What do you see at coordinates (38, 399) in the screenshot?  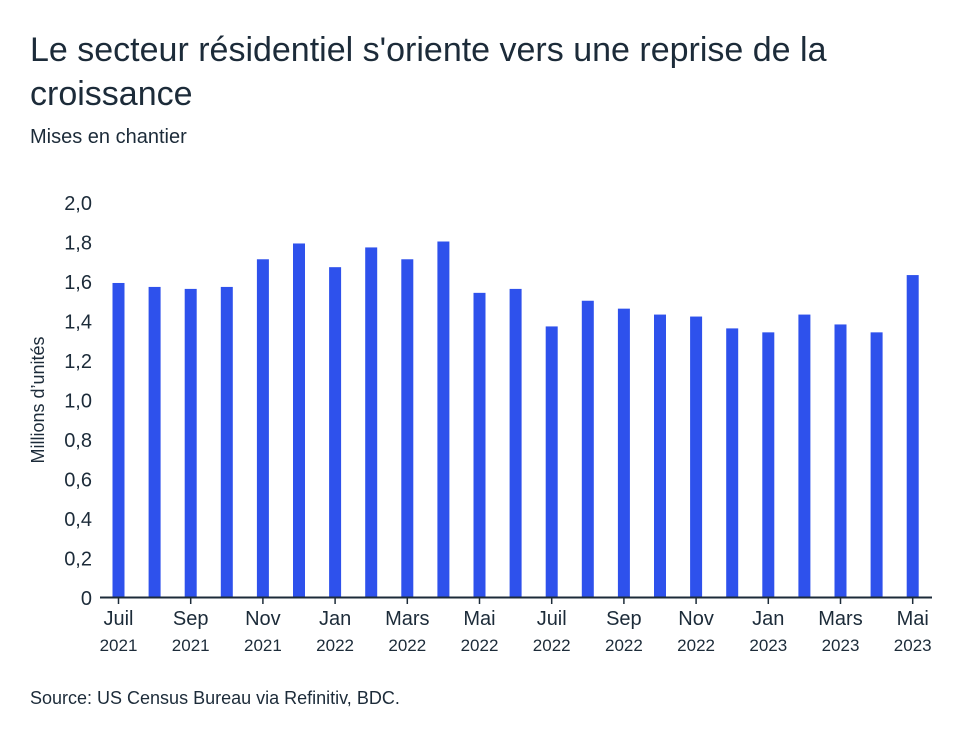 I see `y-axis-label: Millions d’unités` at bounding box center [38, 399].